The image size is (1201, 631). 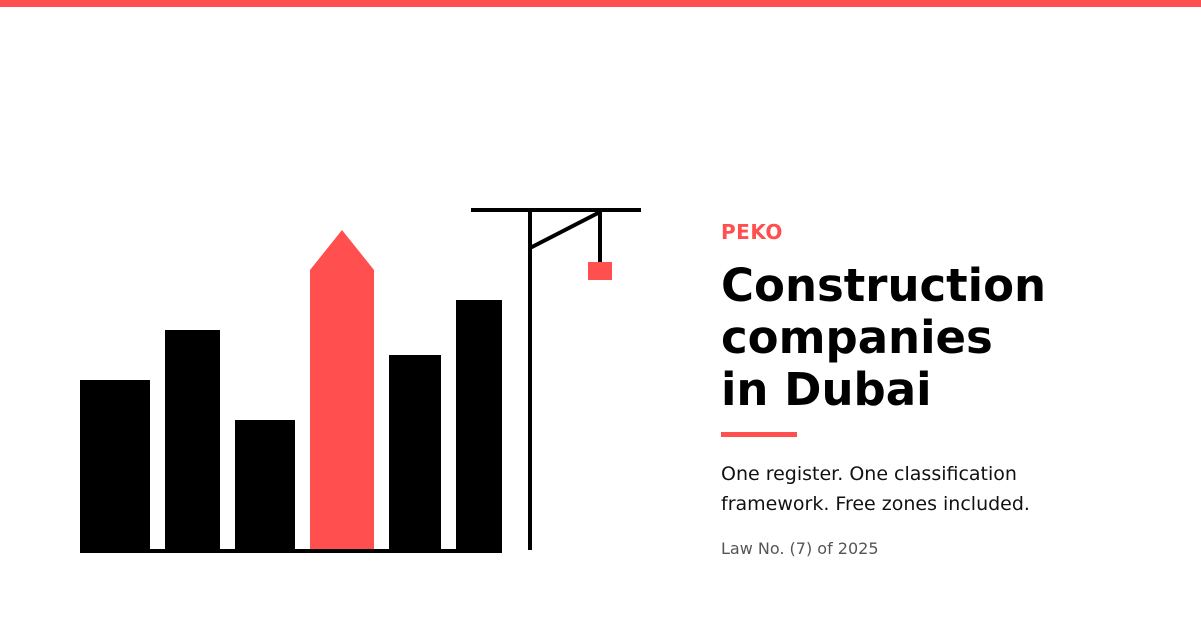 I want to click on crane-icon, so click(x=556, y=379).